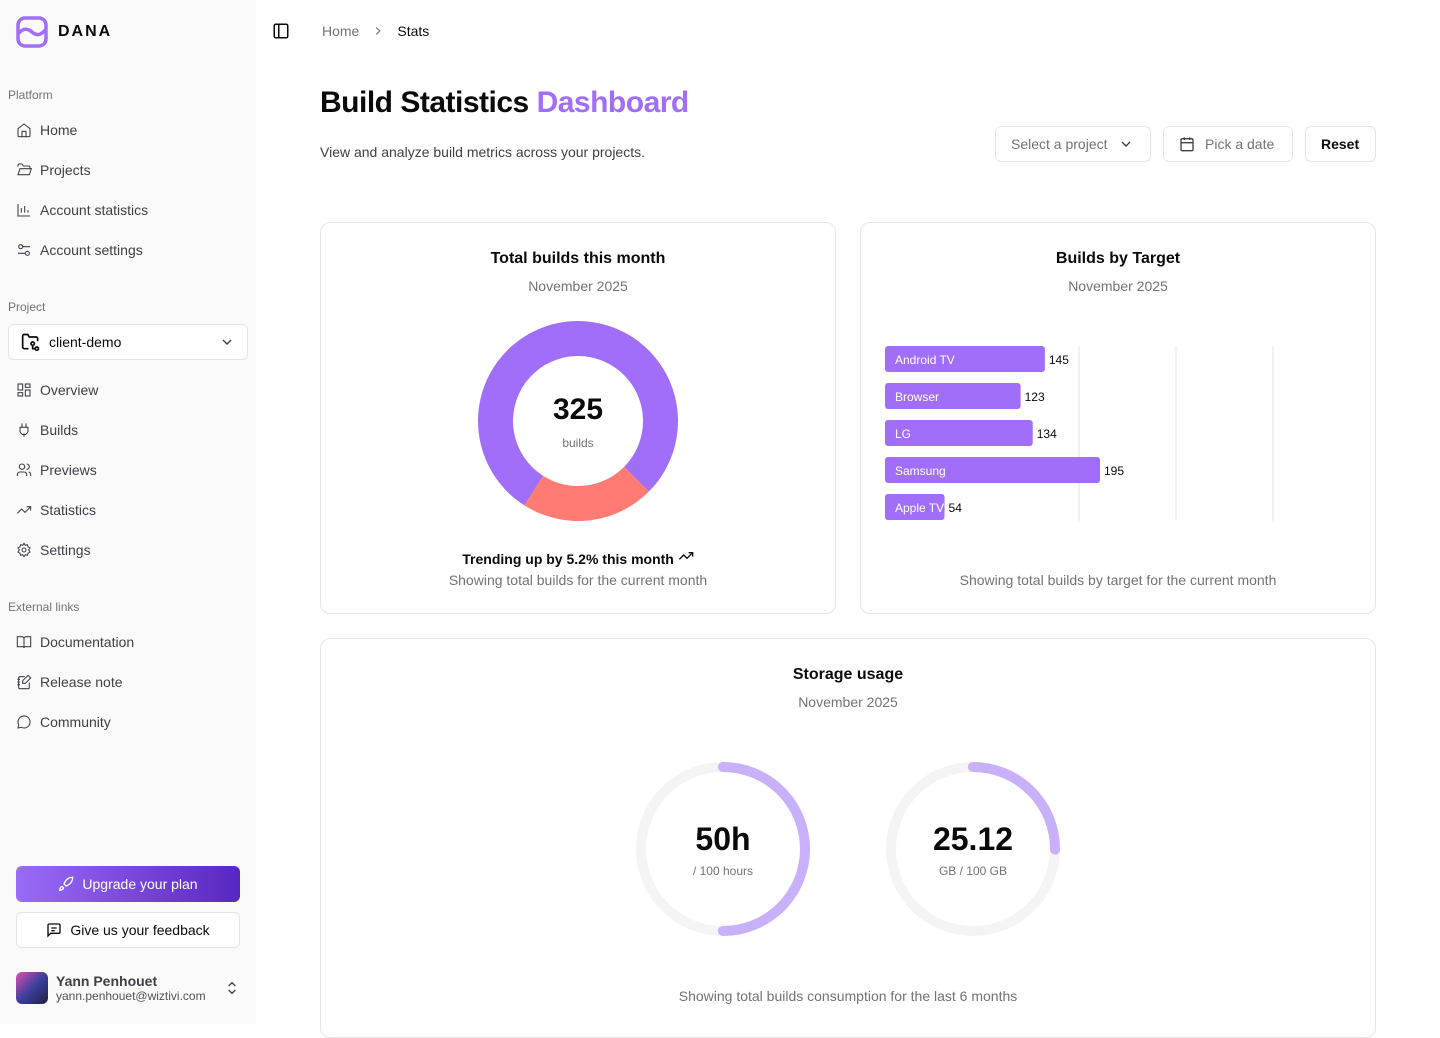 The image size is (1440, 1038). I want to click on bar-label: Android TV, so click(925, 360).